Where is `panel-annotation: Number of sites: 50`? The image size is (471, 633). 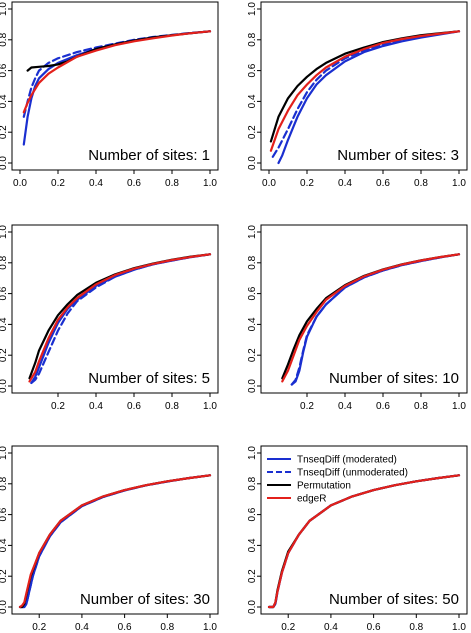 panel-annotation: Number of sites: 50 is located at coordinates (394, 599).